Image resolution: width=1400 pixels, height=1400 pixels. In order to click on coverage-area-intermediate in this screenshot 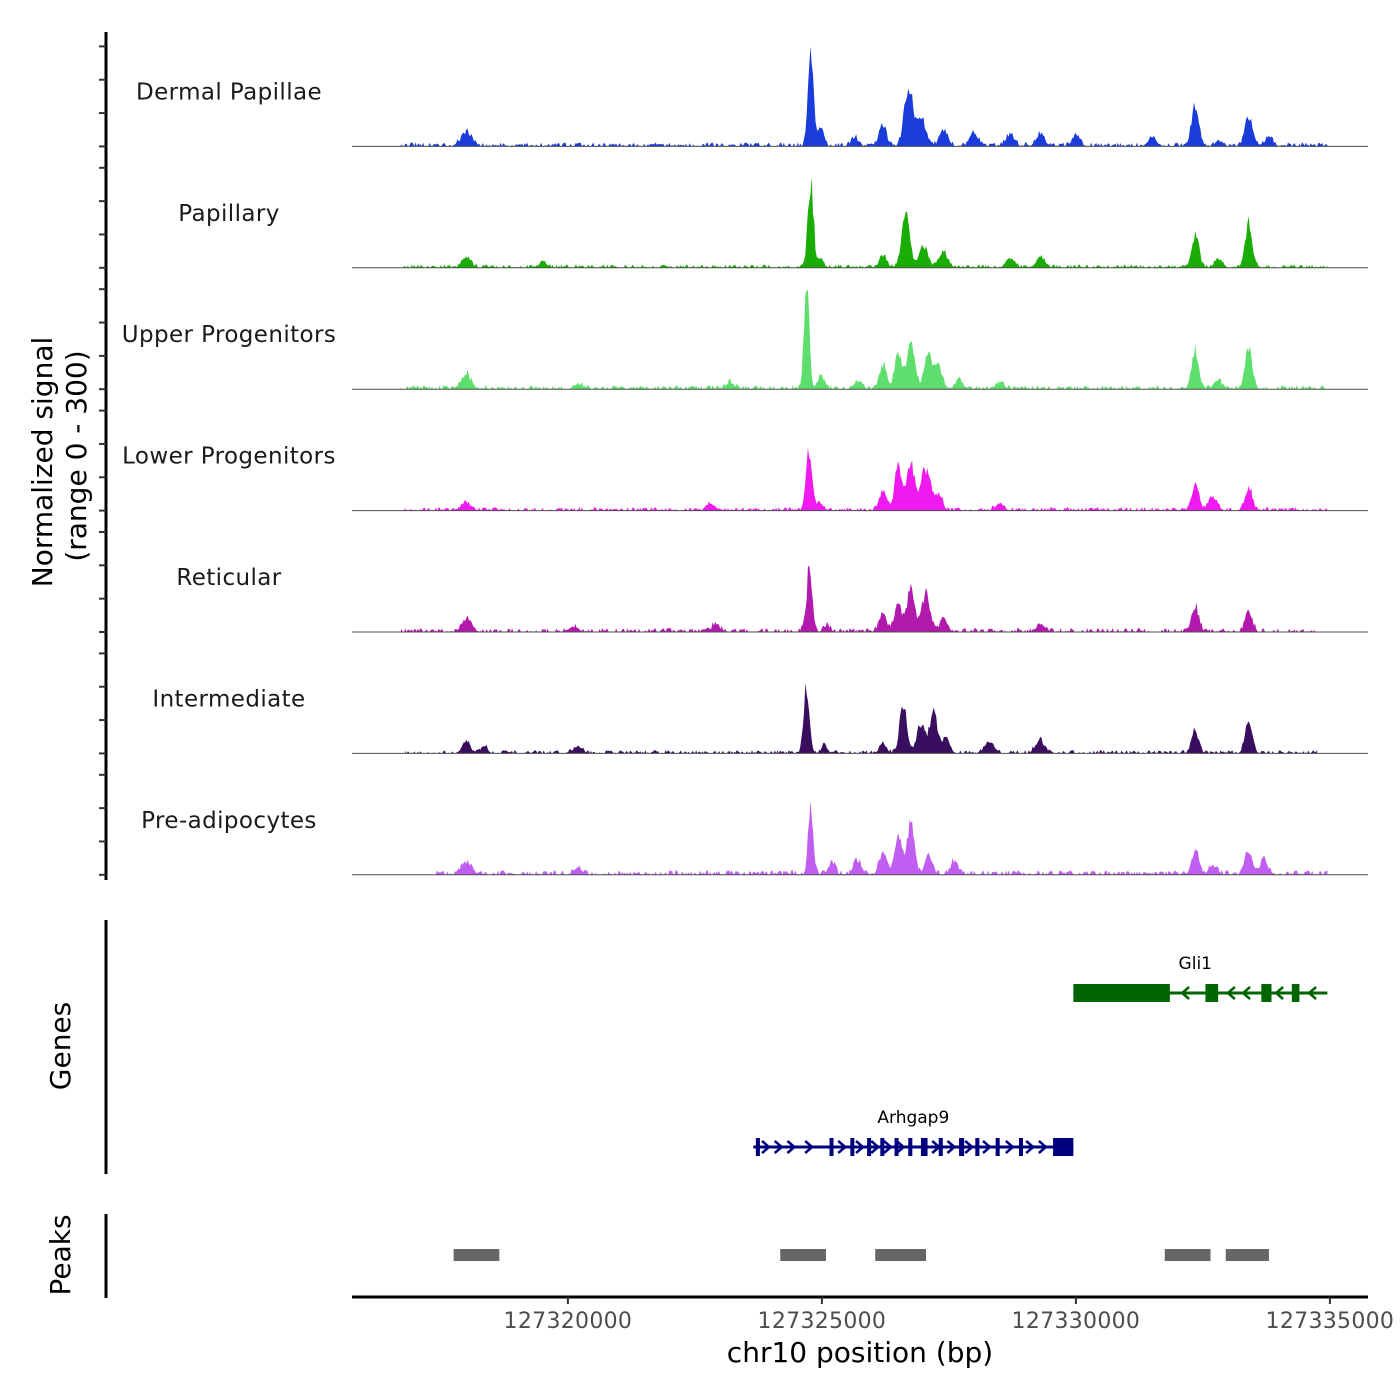, I will do `click(861, 718)`.